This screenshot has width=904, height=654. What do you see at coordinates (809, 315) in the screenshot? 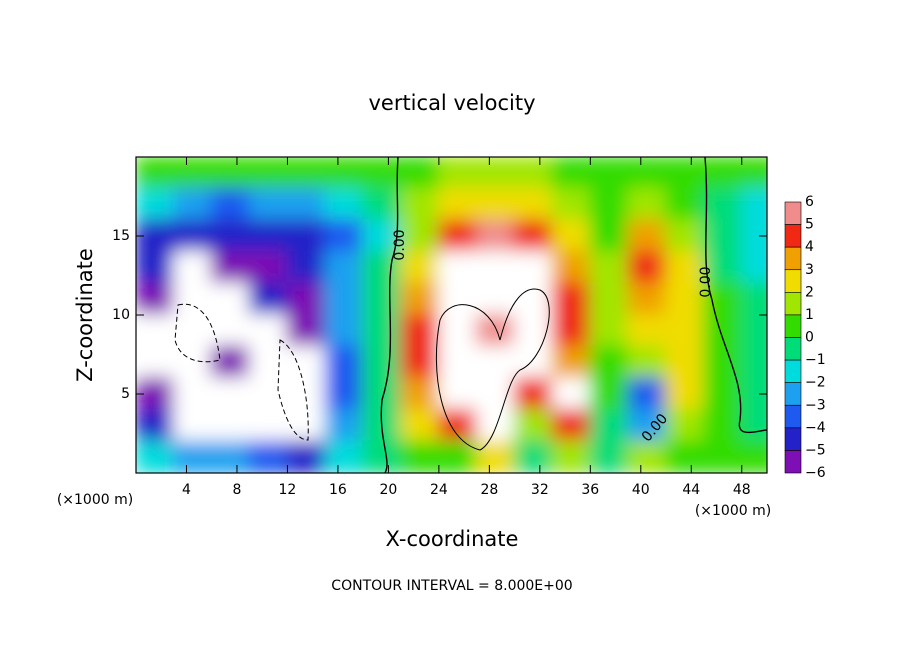
I see `colorbar-label: 1` at bounding box center [809, 315].